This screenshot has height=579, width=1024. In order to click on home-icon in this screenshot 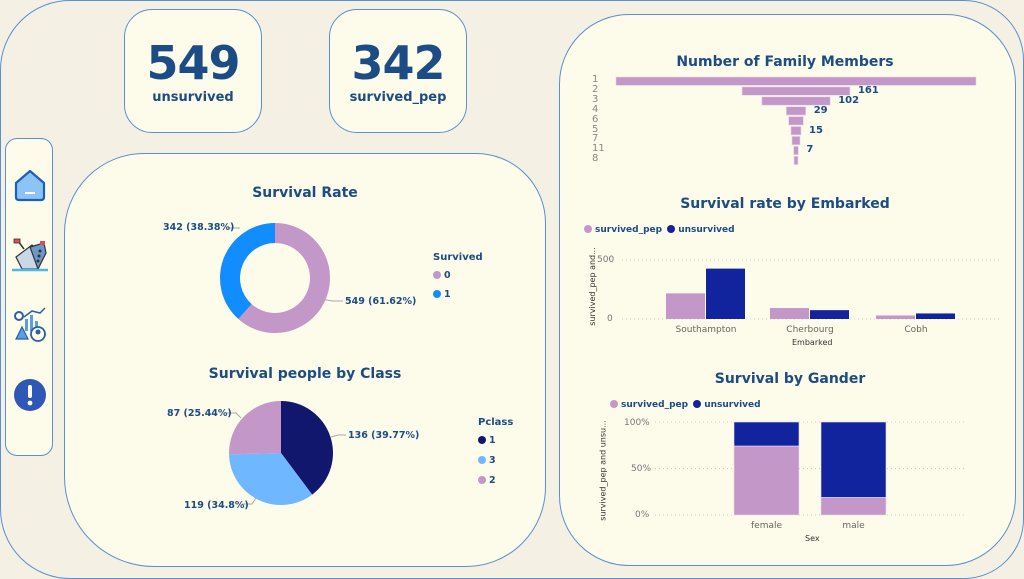, I will do `click(30, 185)`.